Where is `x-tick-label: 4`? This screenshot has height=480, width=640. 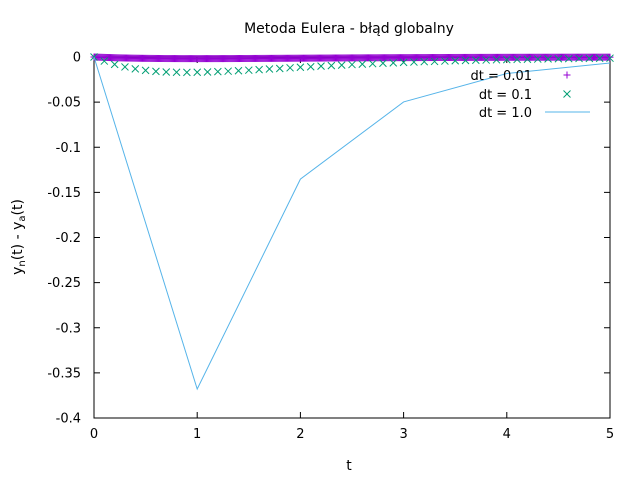
x-tick-label: 4 is located at coordinates (507, 434).